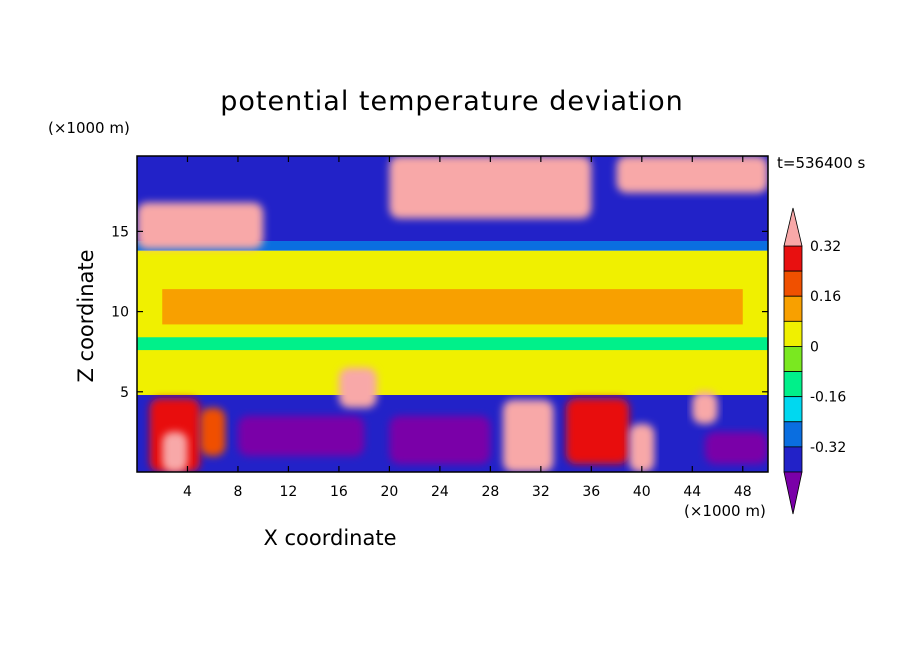  What do you see at coordinates (692, 492) in the screenshot?
I see `x-tick-label: 44` at bounding box center [692, 492].